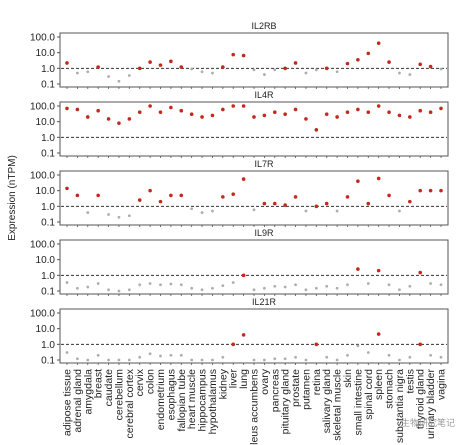  Describe the element at coordinates (192, 399) in the screenshot. I see `tissue-label: heart muscle` at that location.